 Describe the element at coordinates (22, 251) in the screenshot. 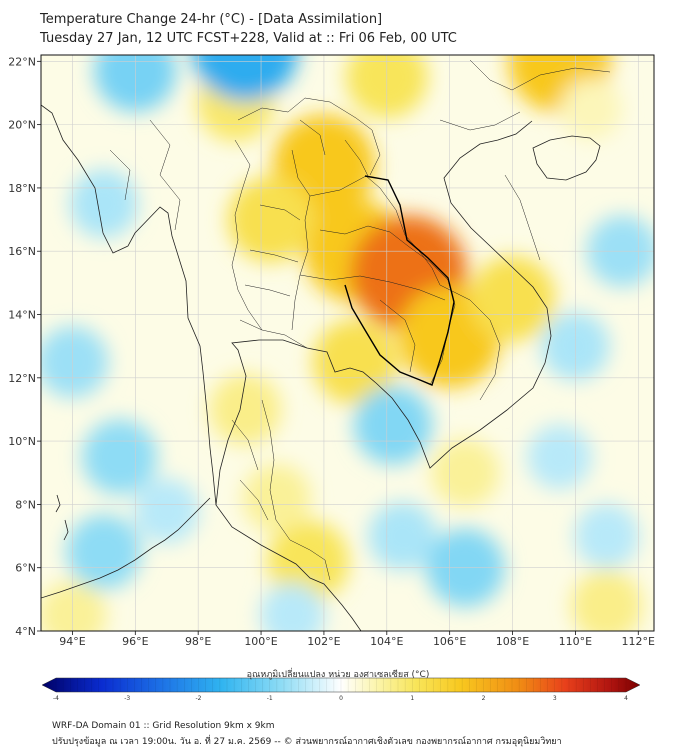

I see `lat-tick-label: 16°N` at that location.